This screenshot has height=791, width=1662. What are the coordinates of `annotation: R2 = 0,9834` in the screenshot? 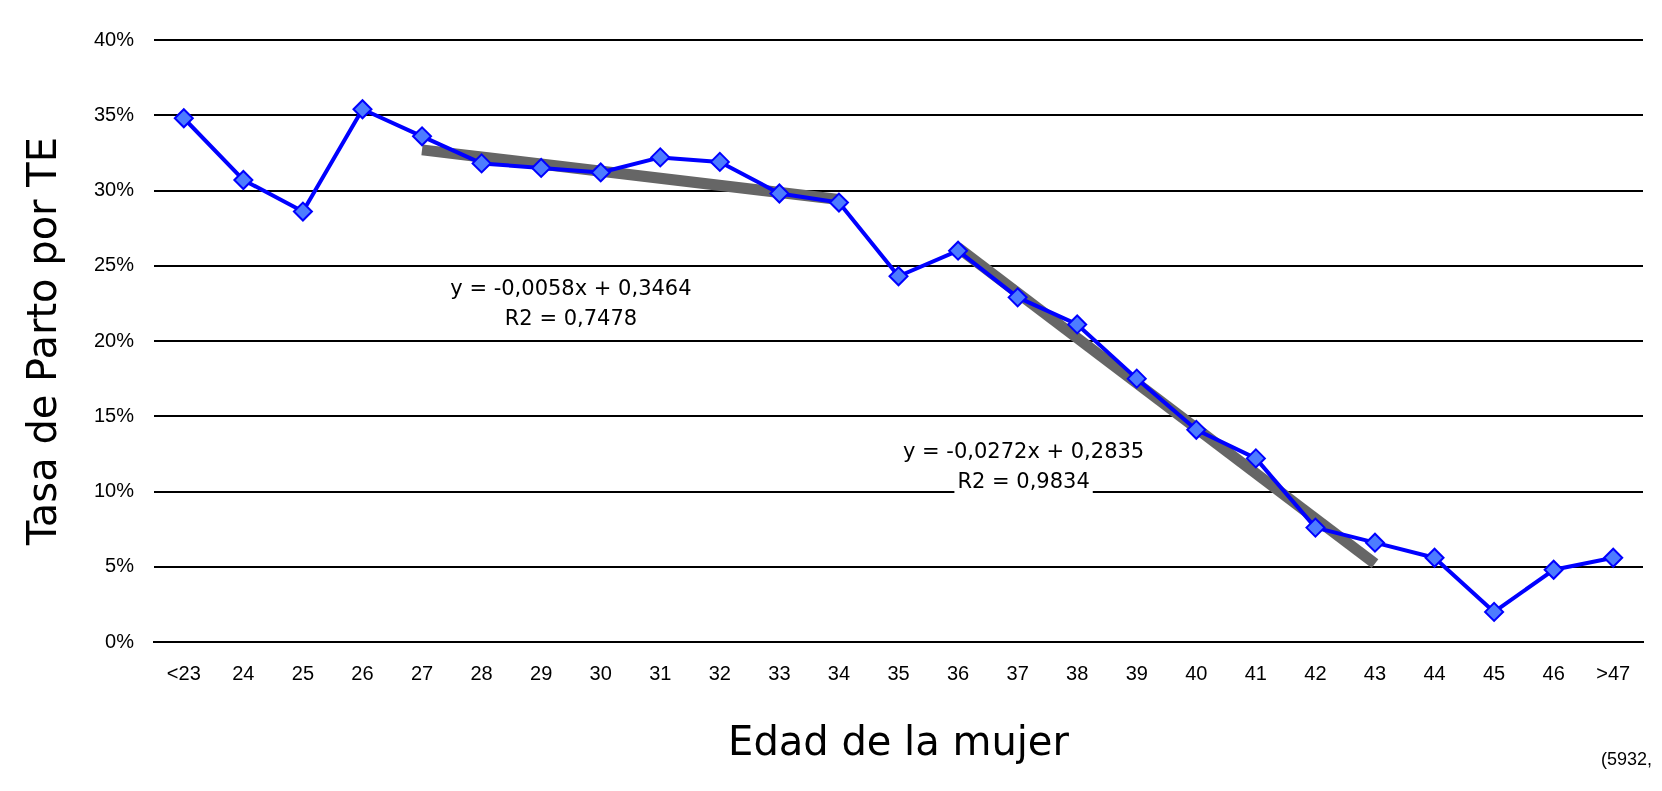 It's located at (1023, 480).